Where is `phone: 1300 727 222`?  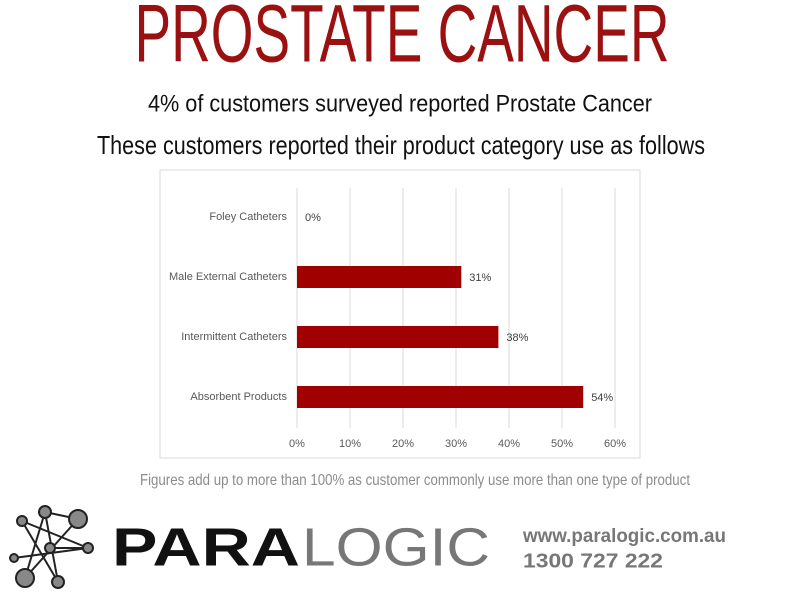 phone: 1300 727 222 is located at coordinates (593, 561).